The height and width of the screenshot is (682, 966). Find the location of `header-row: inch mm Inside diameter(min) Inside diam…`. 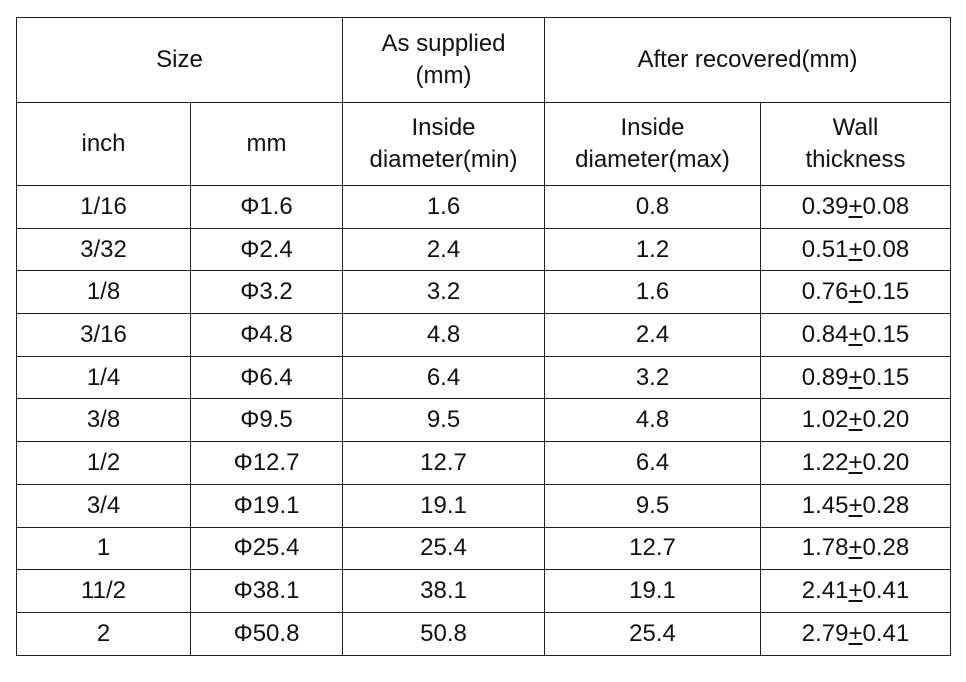

header-row: inch mm Inside diameter(min) Inside diam… is located at coordinates (484, 144).